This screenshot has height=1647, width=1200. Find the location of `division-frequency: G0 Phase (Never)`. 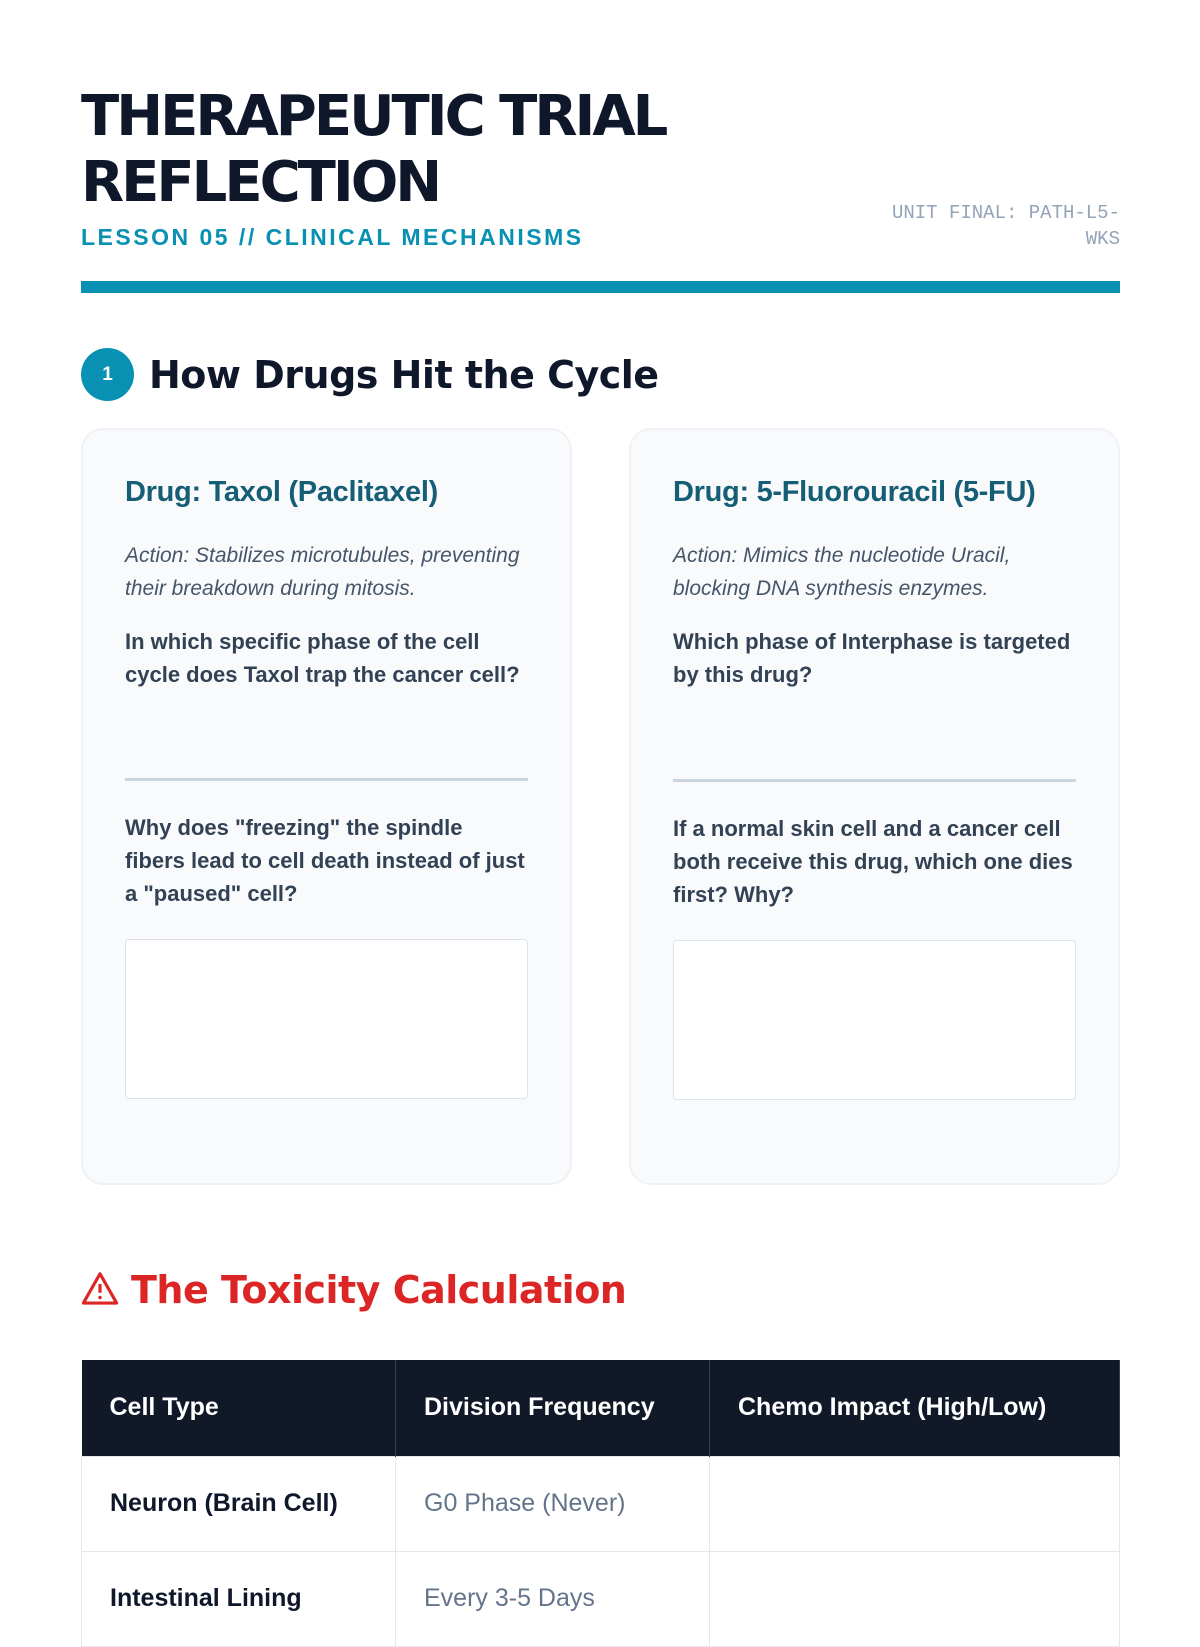

division-frequency: G0 Phase (Never) is located at coordinates (552, 1503).